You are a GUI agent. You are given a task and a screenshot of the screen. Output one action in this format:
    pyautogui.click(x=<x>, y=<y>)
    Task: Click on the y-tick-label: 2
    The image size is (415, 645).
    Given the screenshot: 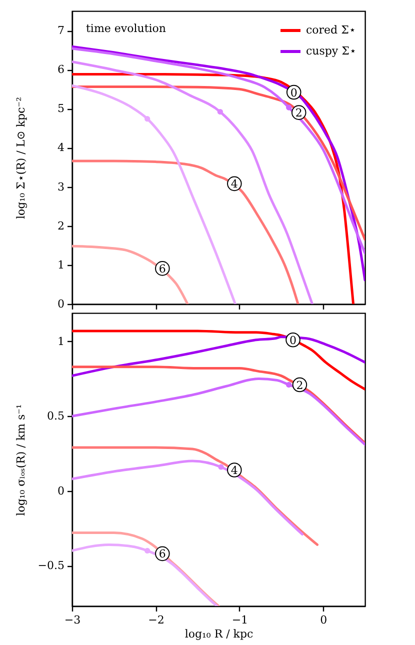 What is the action you would take?
    pyautogui.click(x=61, y=225)
    